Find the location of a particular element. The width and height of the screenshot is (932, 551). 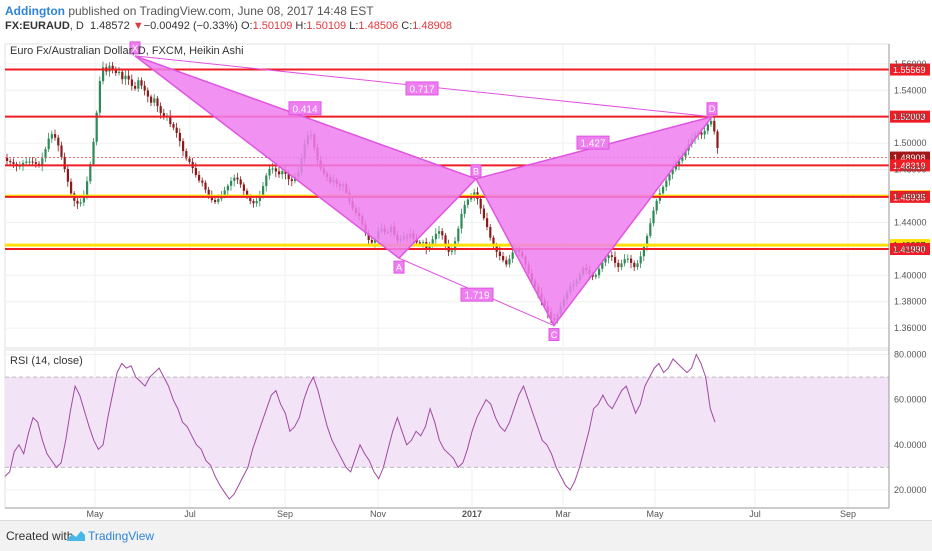

level-tag-label: 1.45935 is located at coordinates (909, 197).